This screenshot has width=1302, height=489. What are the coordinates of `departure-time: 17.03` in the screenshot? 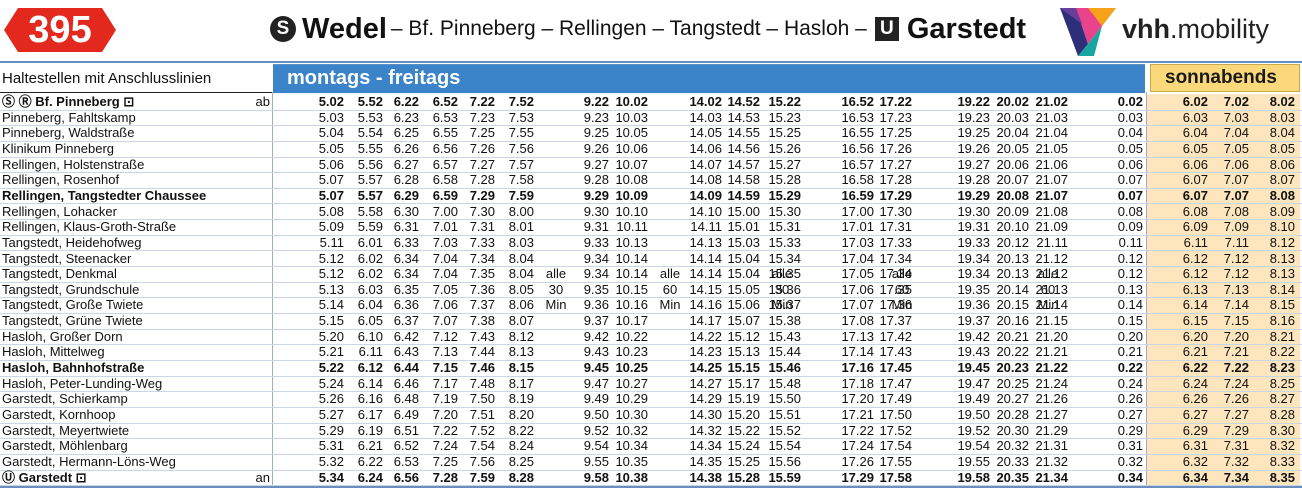 It's located at (857, 242).